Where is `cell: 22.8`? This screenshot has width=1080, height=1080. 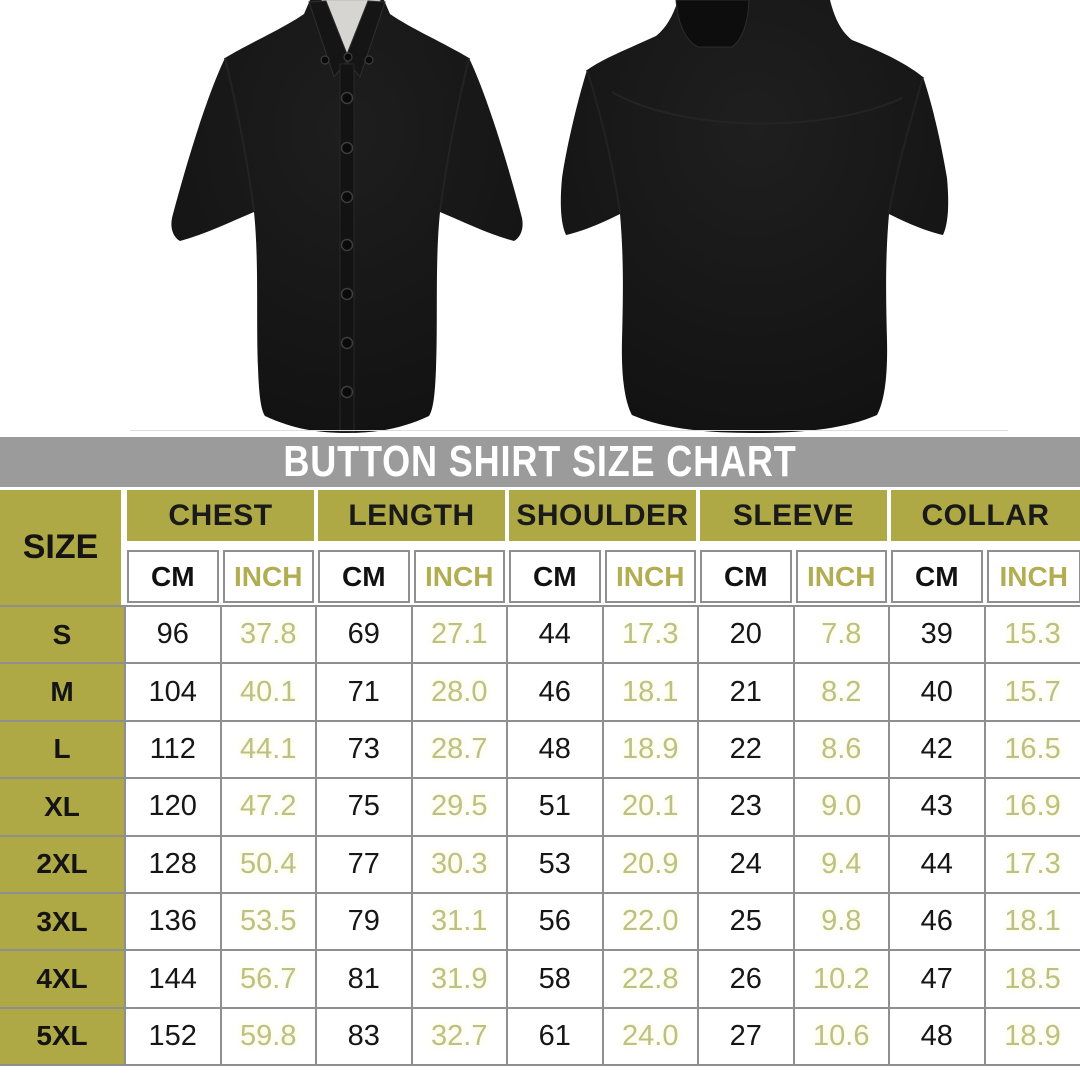 cell: 22.8 is located at coordinates (650, 979).